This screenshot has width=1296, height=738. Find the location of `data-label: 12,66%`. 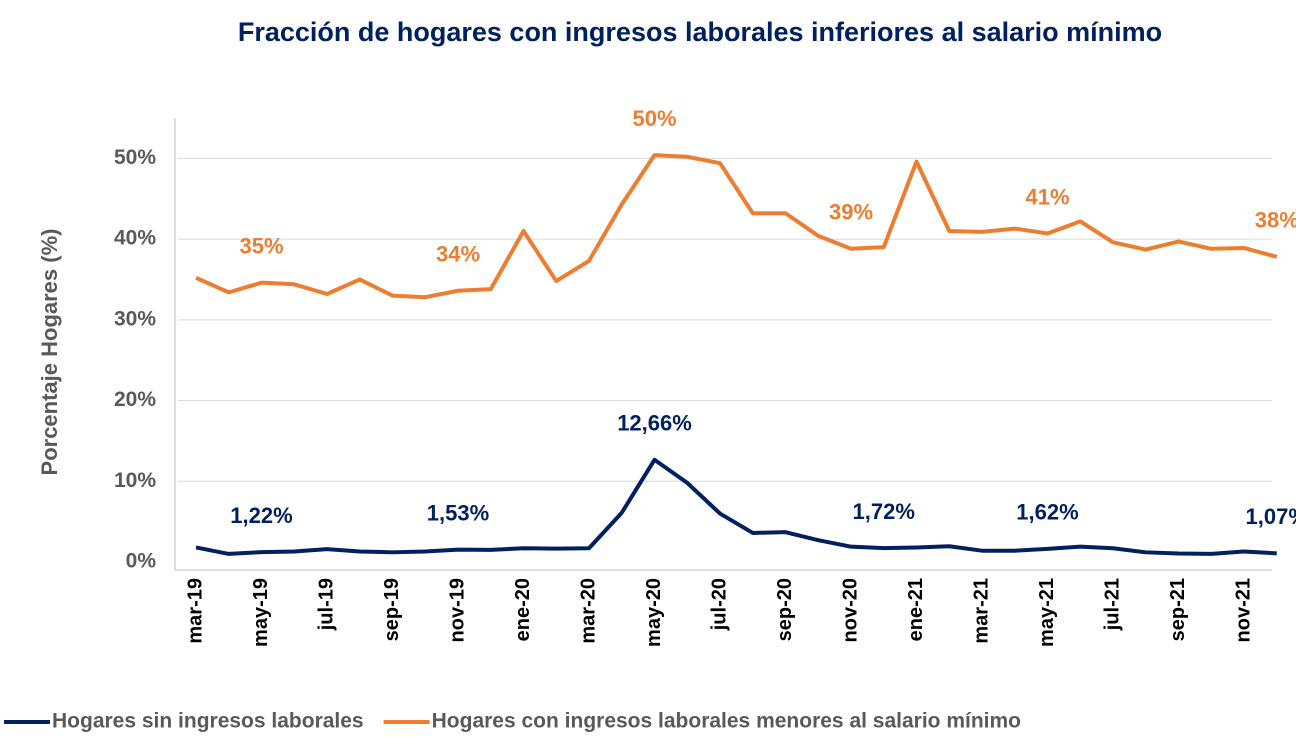

data-label: 12,66% is located at coordinates (654, 423).